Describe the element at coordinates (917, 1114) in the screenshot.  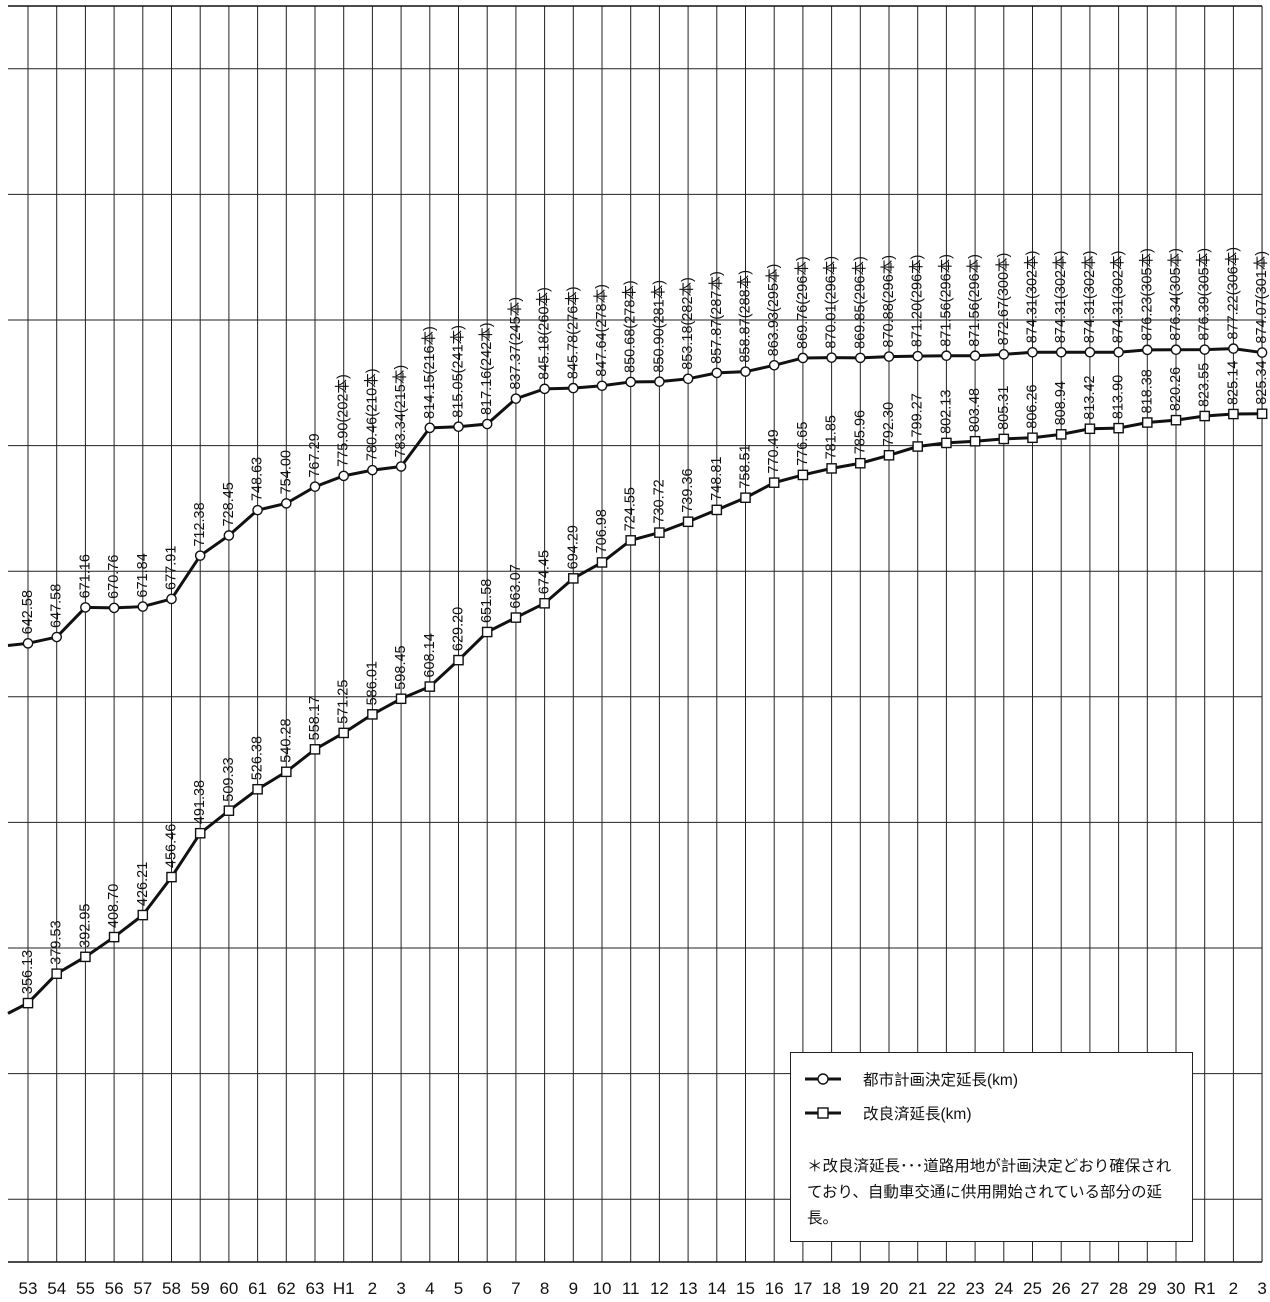
I see `legend-label-improved: 改良済延長(km)` at that location.